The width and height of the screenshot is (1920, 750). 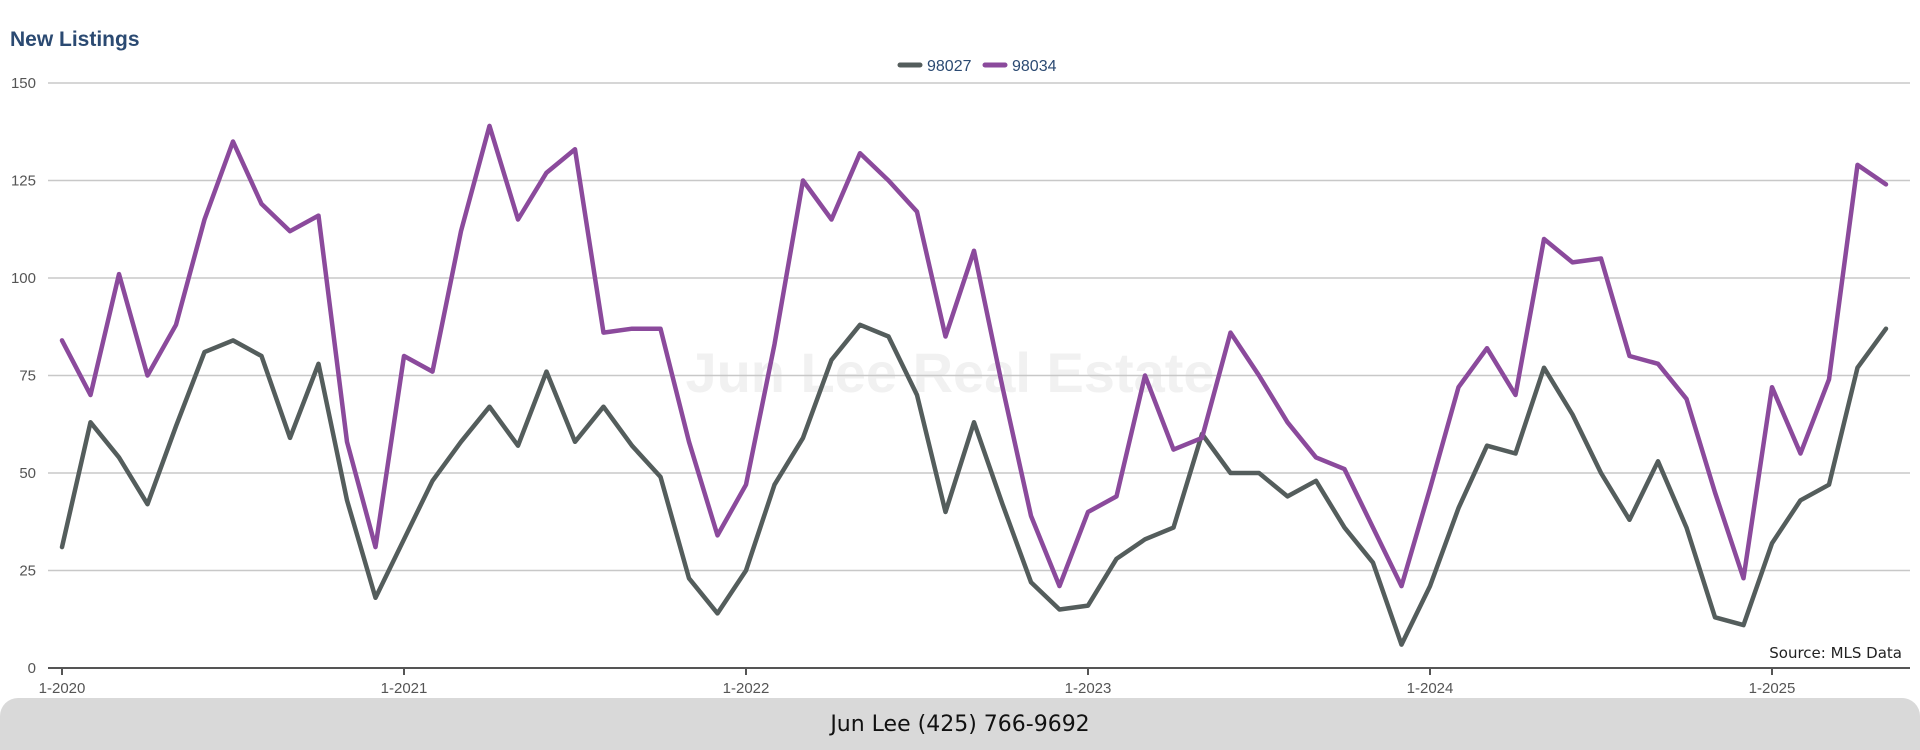 What do you see at coordinates (23, 278) in the screenshot?
I see `y-tick-label: 100` at bounding box center [23, 278].